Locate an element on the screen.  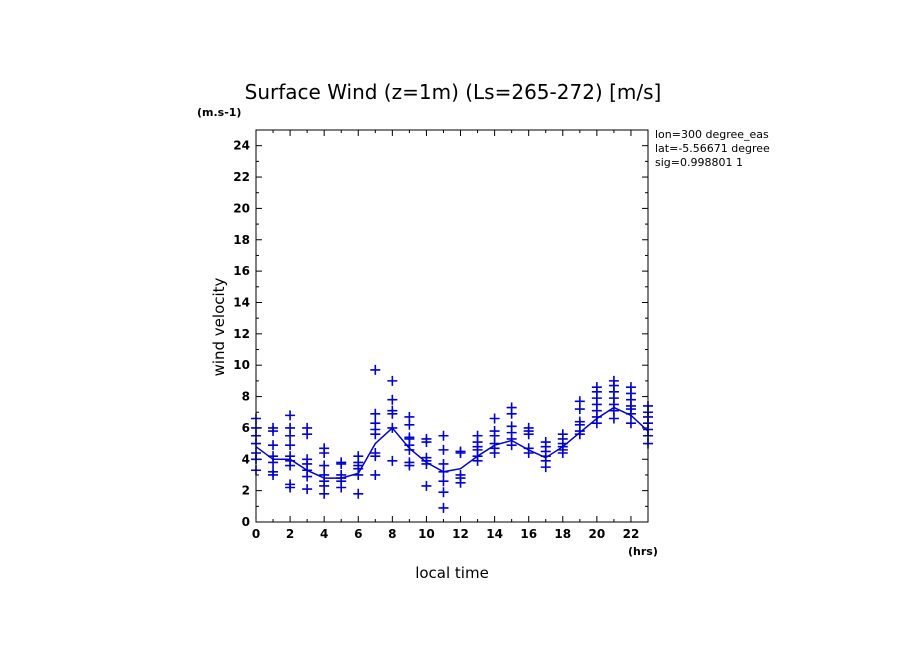
x-tick-label: 14 is located at coordinates (494, 534).